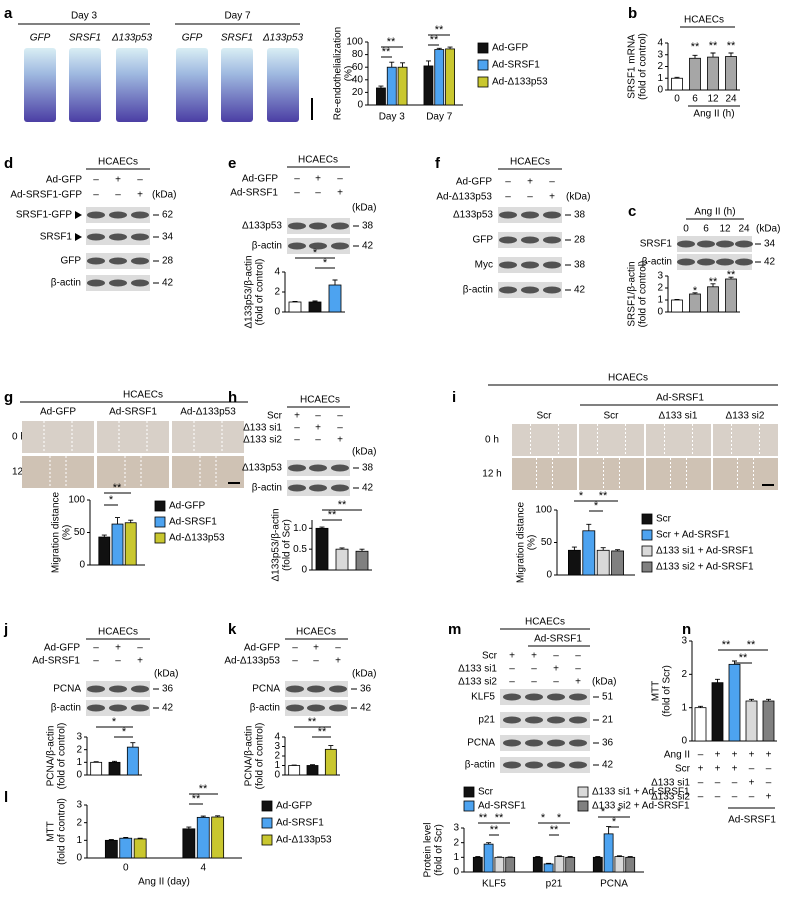  What do you see at coordinates (438, 163) in the screenshot?
I see `panel-letter: f` at bounding box center [438, 163].